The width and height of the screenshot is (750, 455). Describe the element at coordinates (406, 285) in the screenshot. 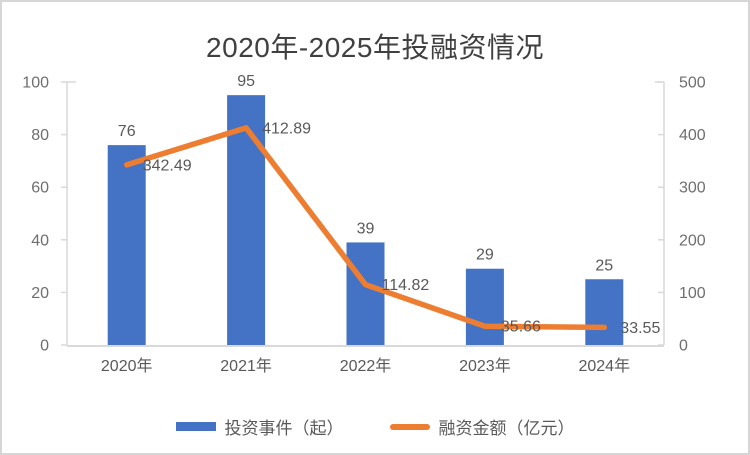

I see `line-data-label: 114.82` at that location.